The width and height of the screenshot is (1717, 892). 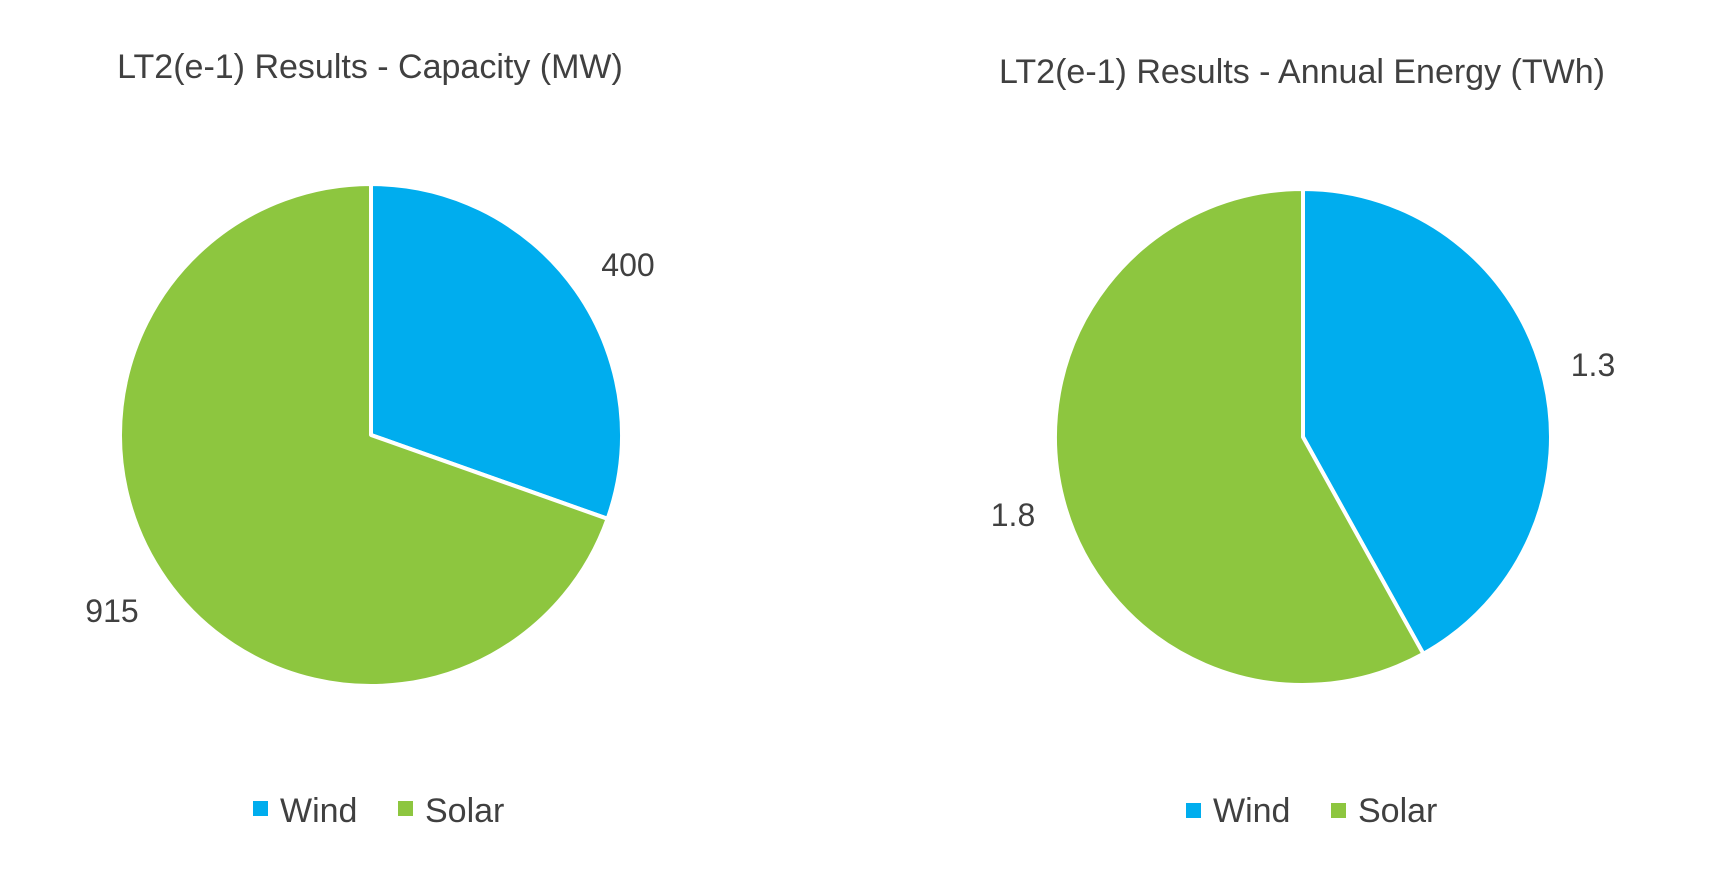 I want to click on data-label-wind: 1.3, so click(x=1593, y=365).